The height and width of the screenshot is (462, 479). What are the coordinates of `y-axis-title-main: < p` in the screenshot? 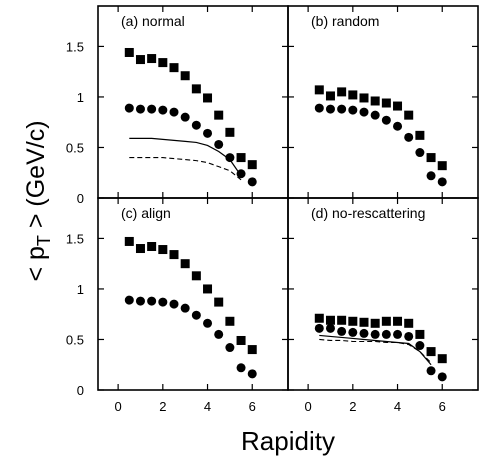 It's located at (36, 263).